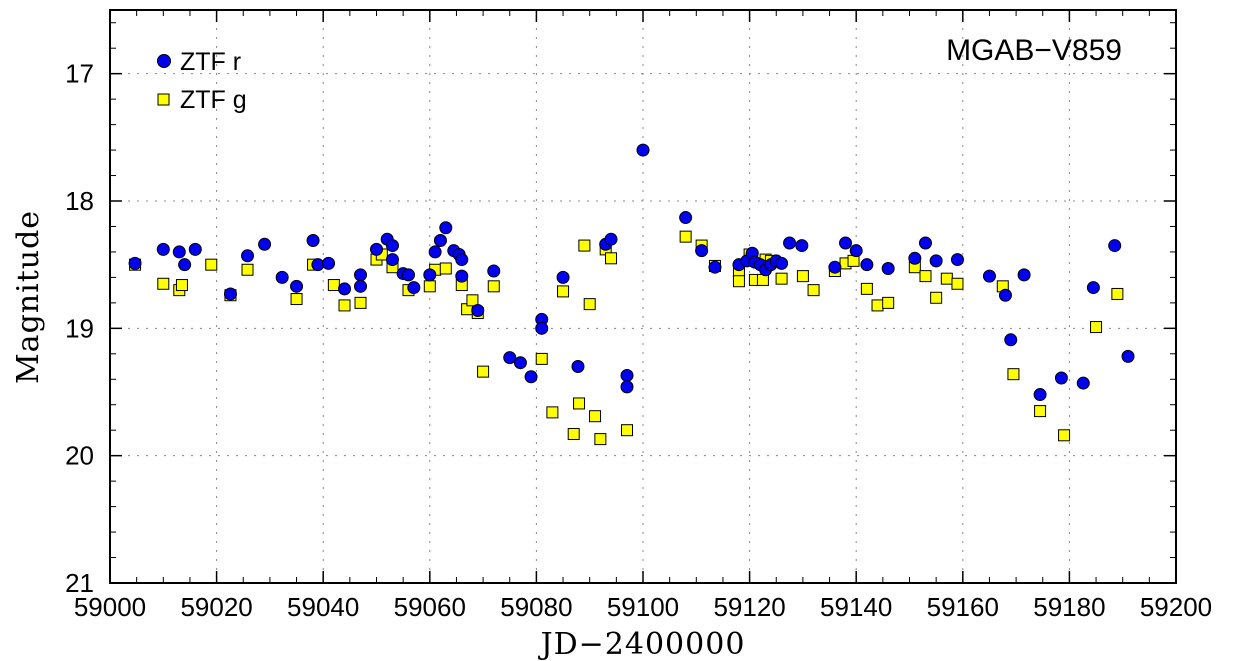 The image size is (1239, 661). Describe the element at coordinates (323, 607) in the screenshot. I see `x-tick-label: 59040` at that location.